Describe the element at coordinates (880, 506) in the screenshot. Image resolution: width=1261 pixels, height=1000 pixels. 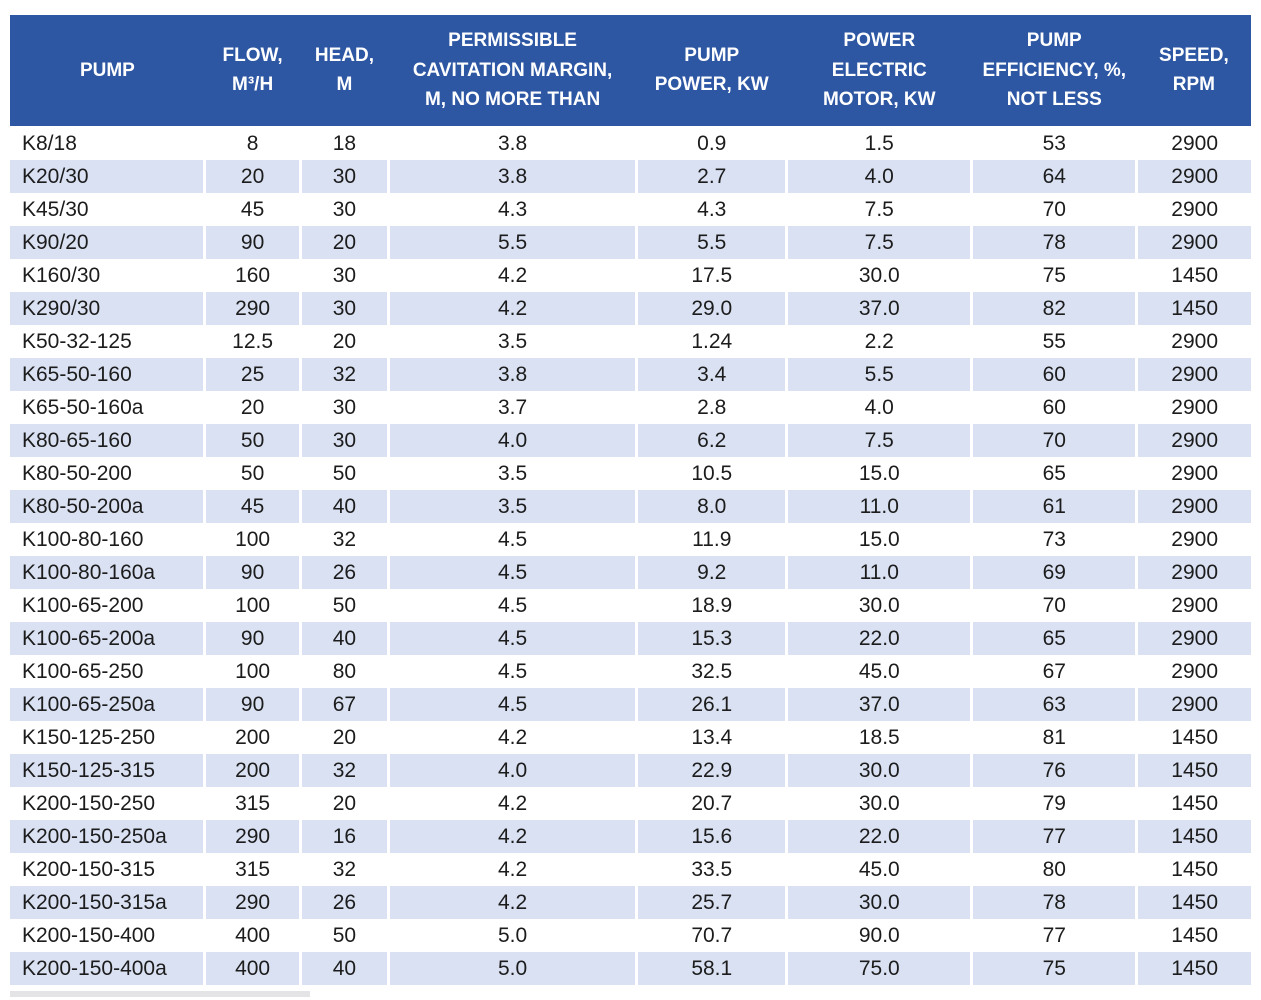
I see `cell-motor-power: 11.0` at that location.